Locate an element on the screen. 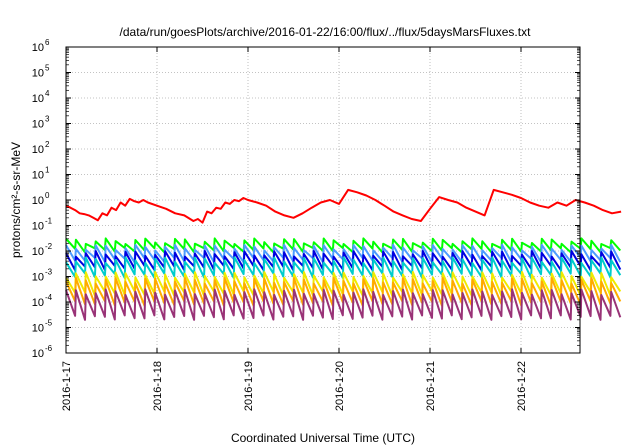  y-tick-exponent: -6 is located at coordinates (49, 348).